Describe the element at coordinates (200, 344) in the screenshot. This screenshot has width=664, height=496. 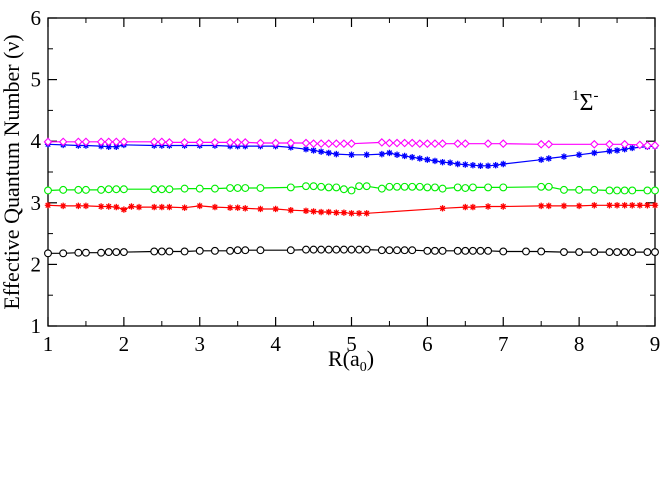
I see `x-tick-label: 3` at that location.